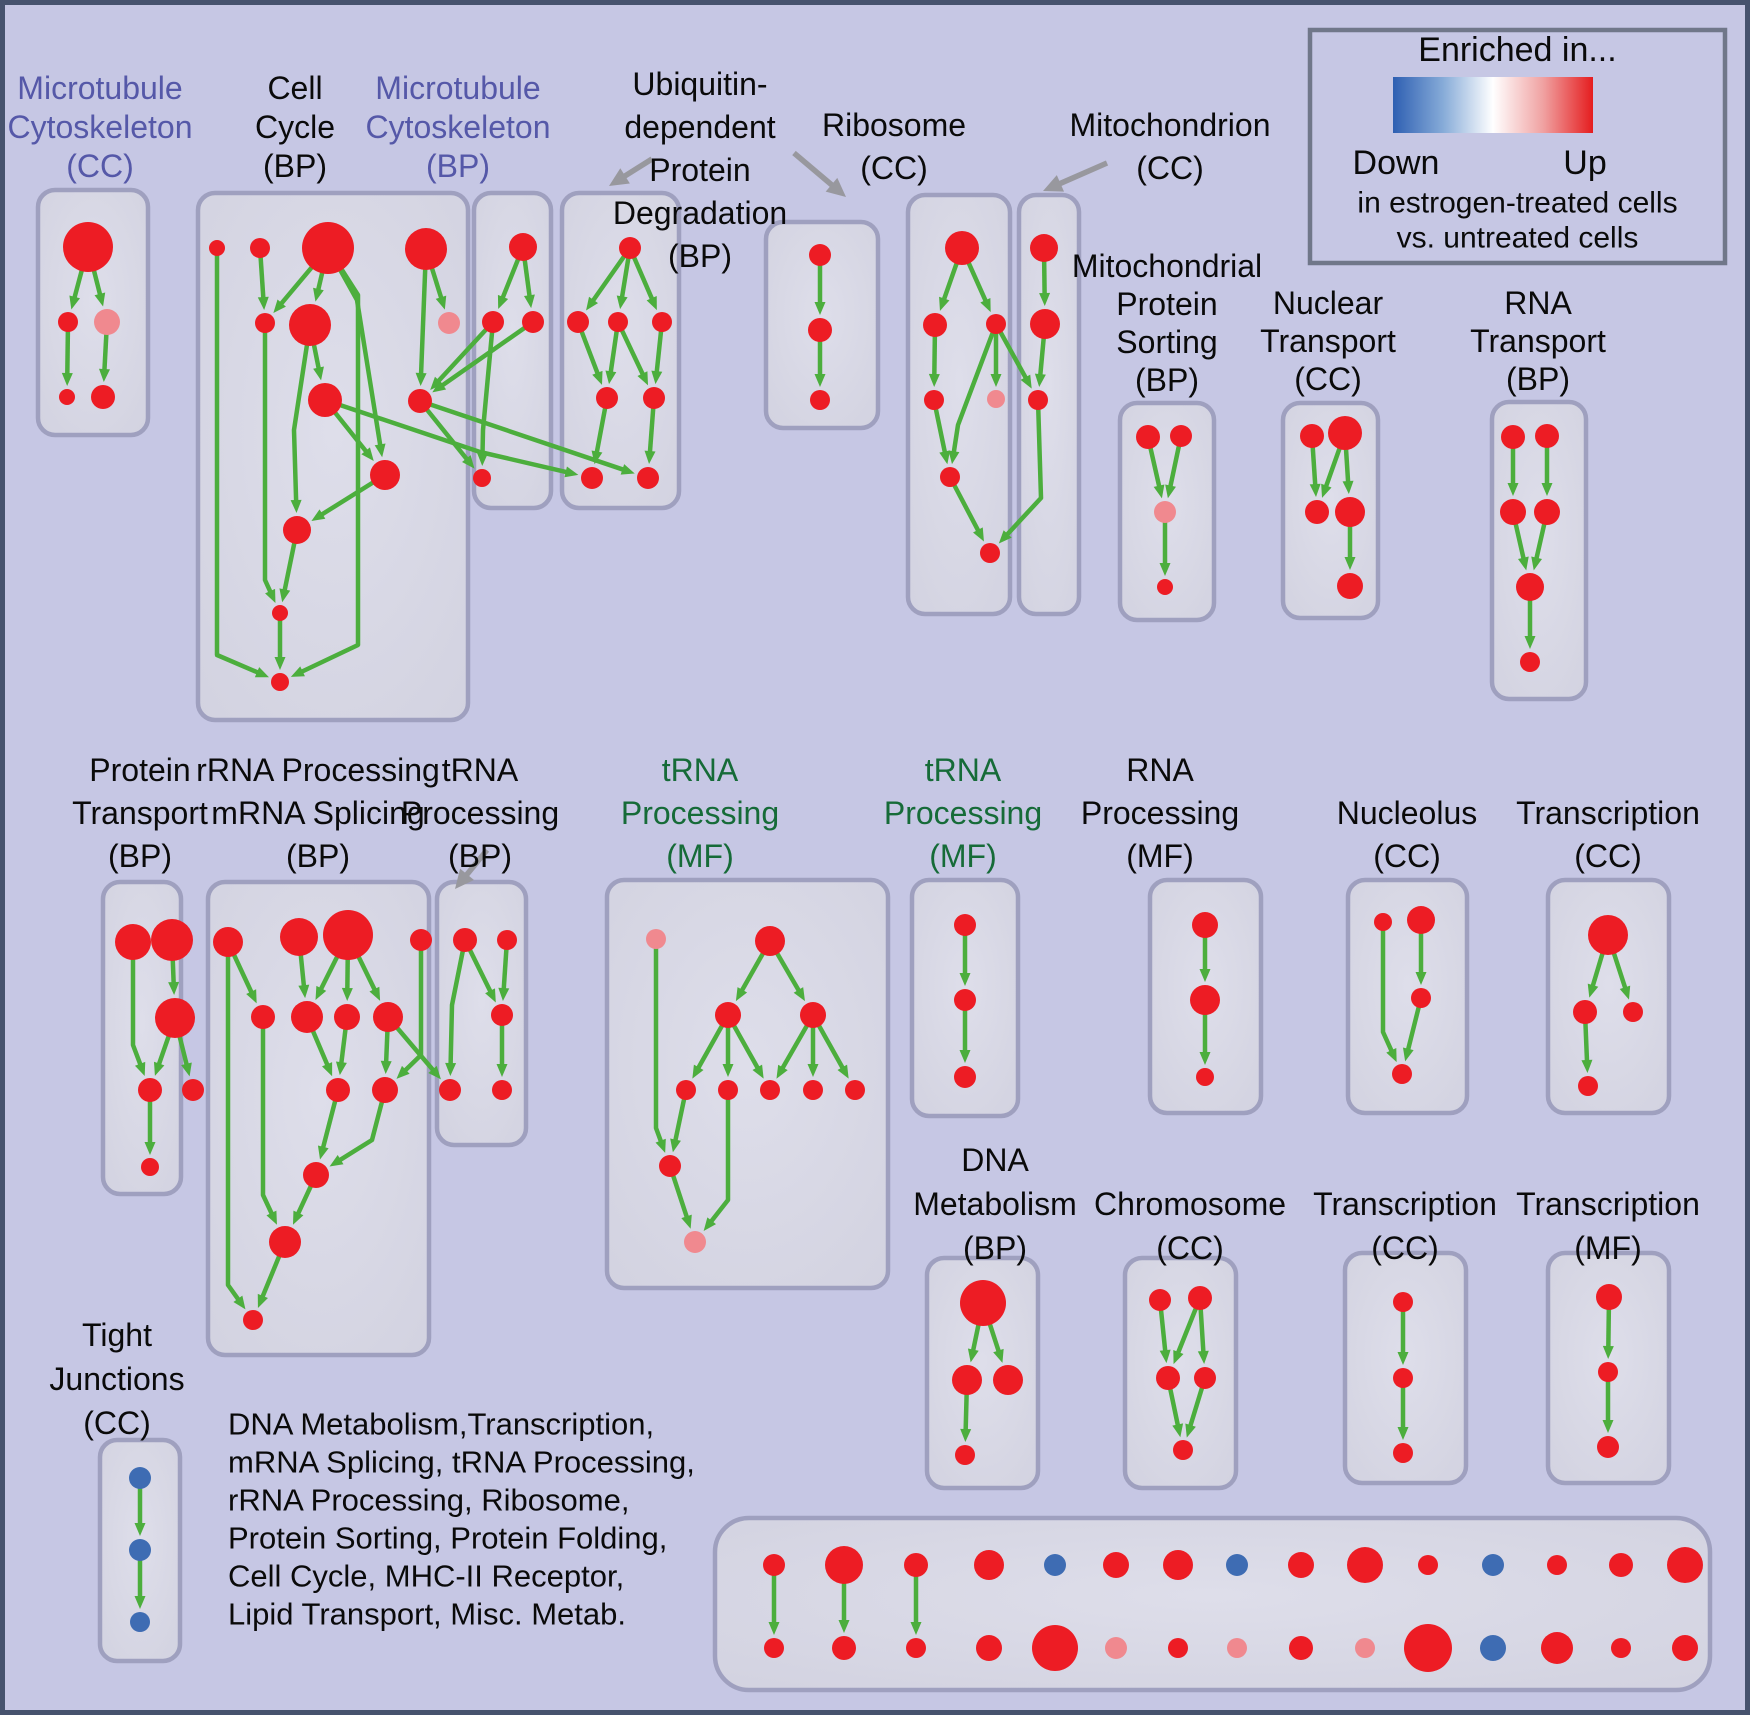  What do you see at coordinates (502, 1015) in the screenshot?
I see `gene-set-node-z3` at bounding box center [502, 1015].